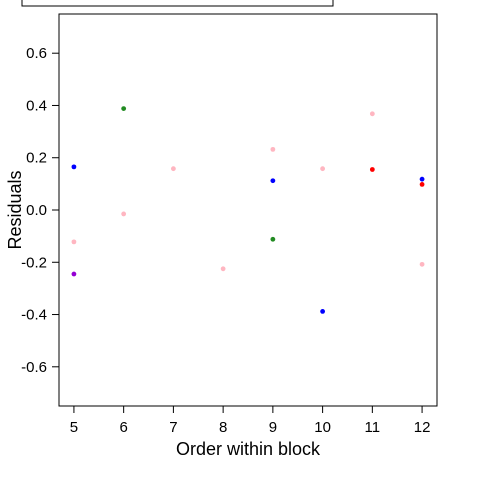 Image resolution: width=480 pixels, height=480 pixels. I want to click on x-tick-label: 5, so click(74, 427).